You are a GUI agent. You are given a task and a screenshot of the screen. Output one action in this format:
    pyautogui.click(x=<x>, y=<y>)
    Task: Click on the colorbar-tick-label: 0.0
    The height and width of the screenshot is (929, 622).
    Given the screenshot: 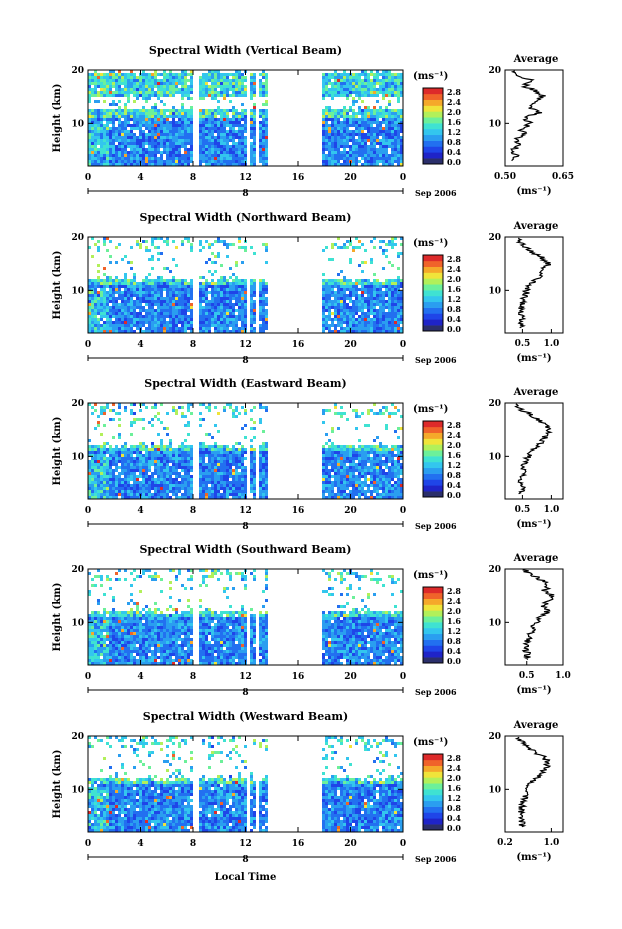 What is the action you would take?
    pyautogui.click(x=454, y=329)
    